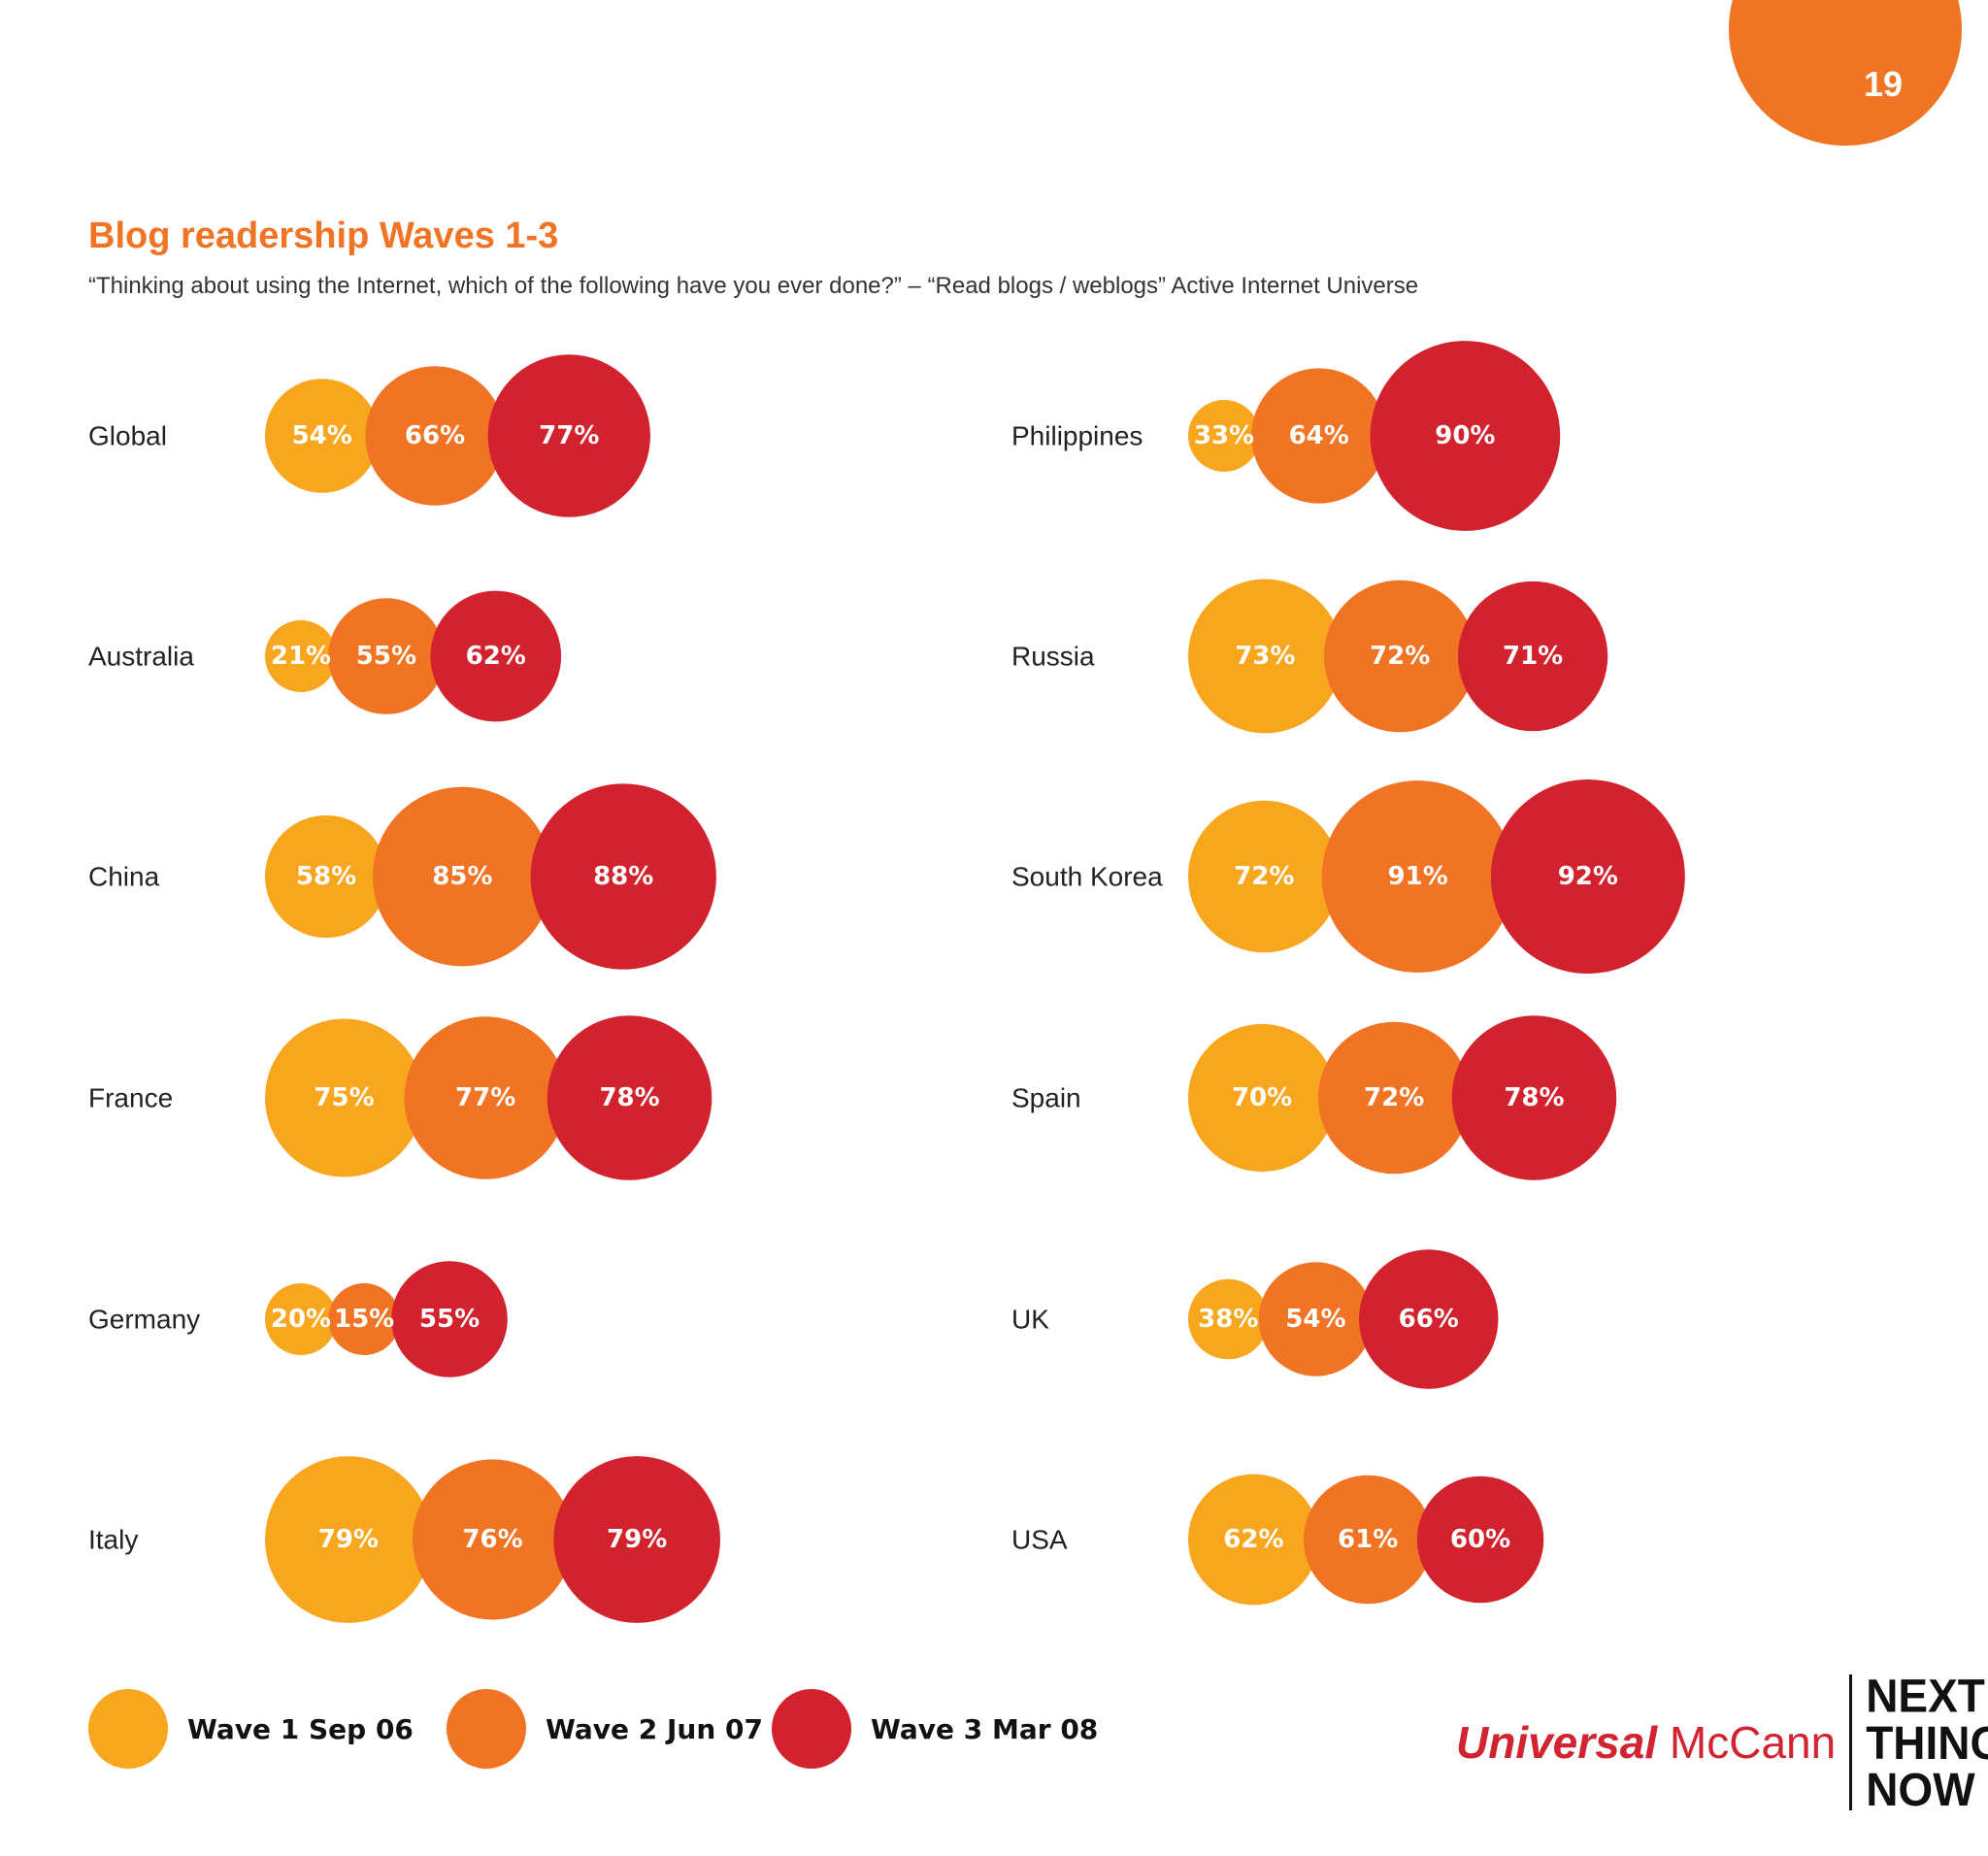 This screenshot has width=1988, height=1856. I want to click on bubble-label-south-korea-wave-1: 72%, so click(1264, 876).